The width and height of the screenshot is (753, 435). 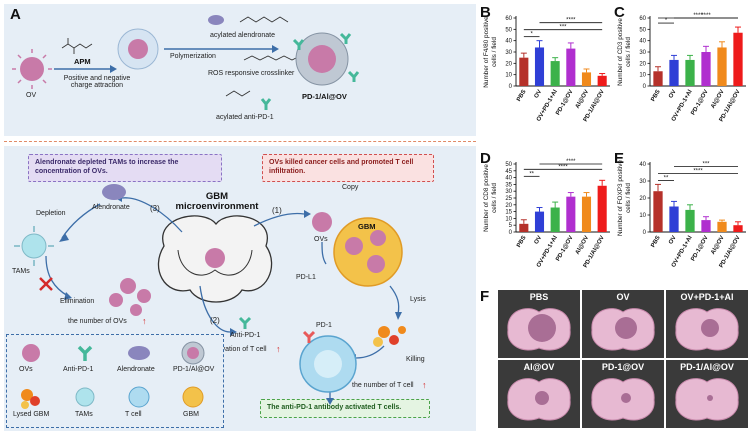 I want to click on legend-lysed-gbm: Lysed GBM, so click(x=31, y=414).